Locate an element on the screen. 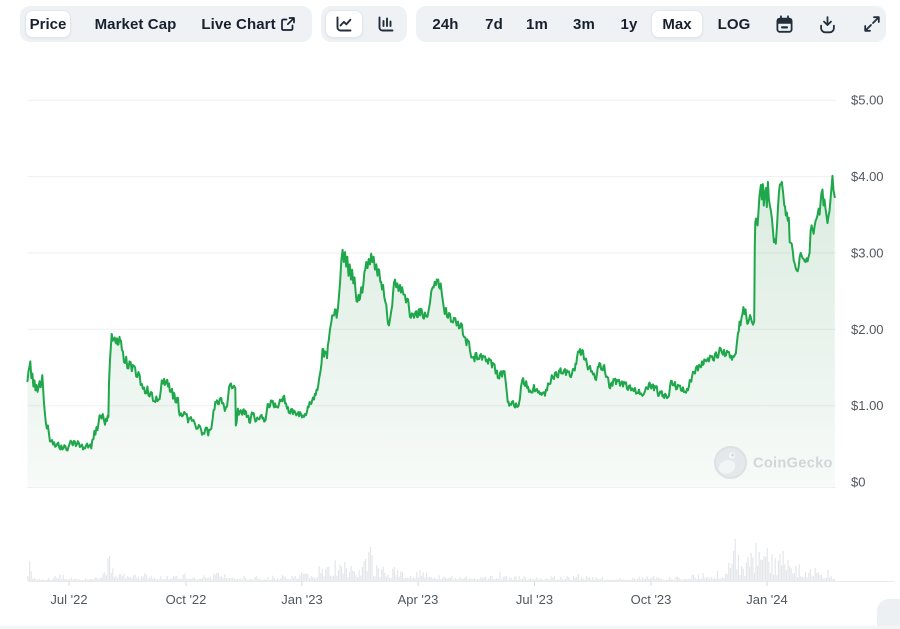  svg-text: CoinGecko is located at coordinates (793, 464).